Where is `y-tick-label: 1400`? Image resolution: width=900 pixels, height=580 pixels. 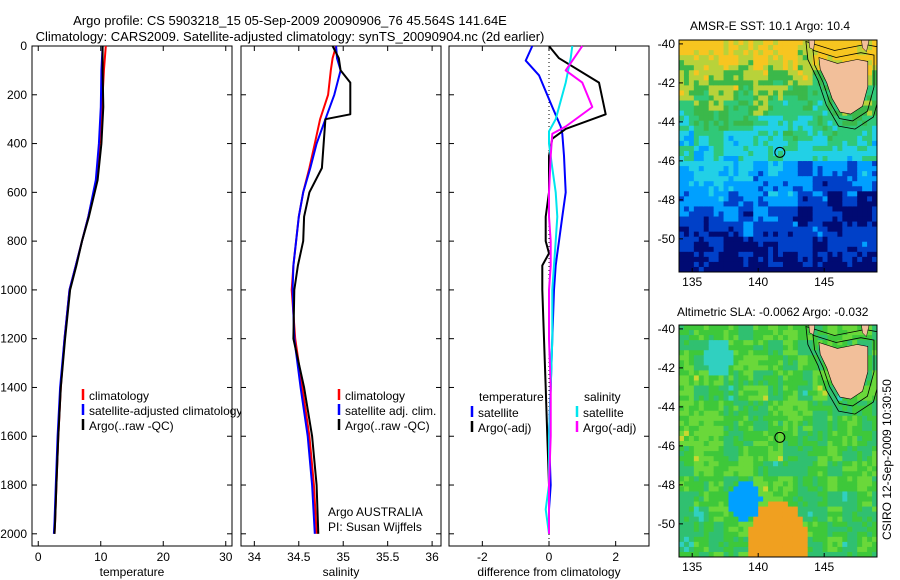
y-tick-label: 1400 is located at coordinates (13, 387).